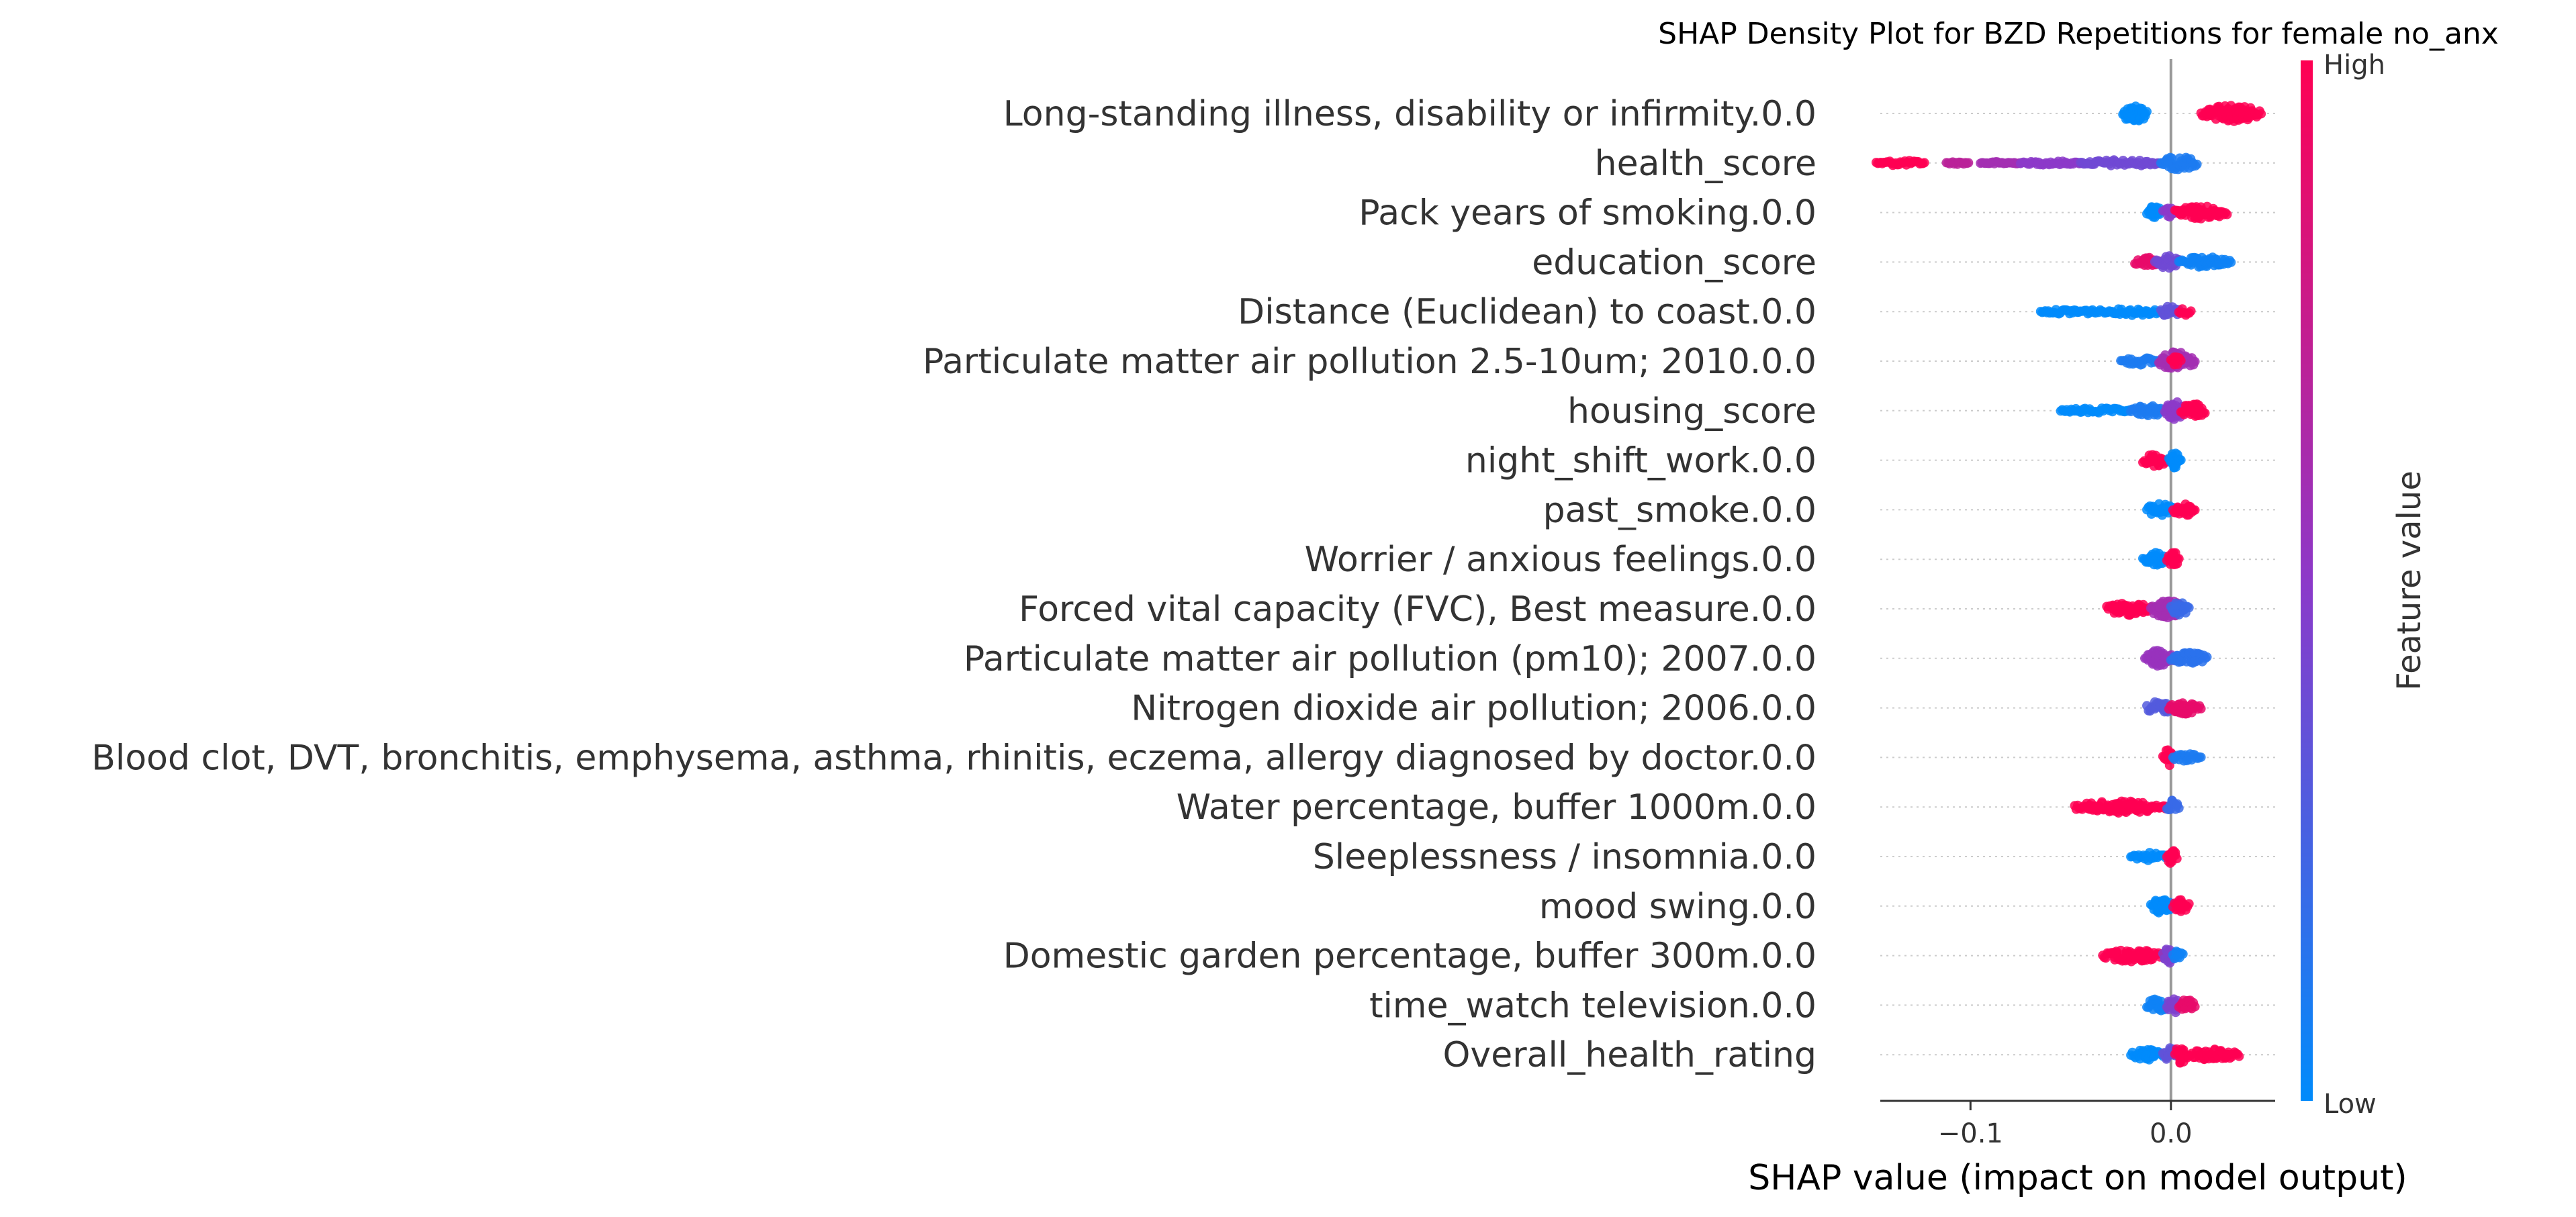 The image size is (2576, 1217). Describe the element at coordinates (2069, 584) in the screenshot. I see `shap-points` at that location.